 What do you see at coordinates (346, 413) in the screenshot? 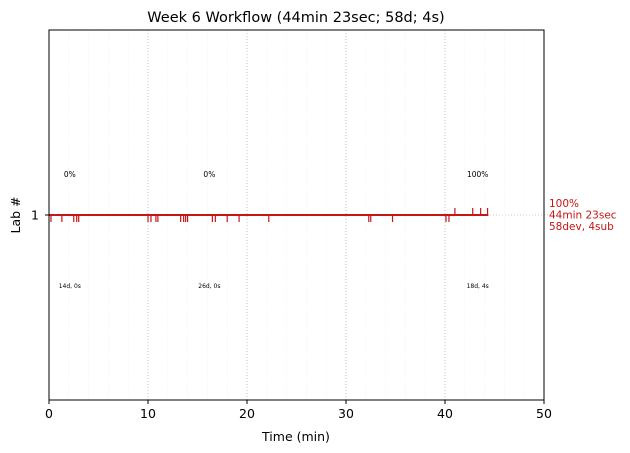
I see `x-tick-label: 30` at bounding box center [346, 413].